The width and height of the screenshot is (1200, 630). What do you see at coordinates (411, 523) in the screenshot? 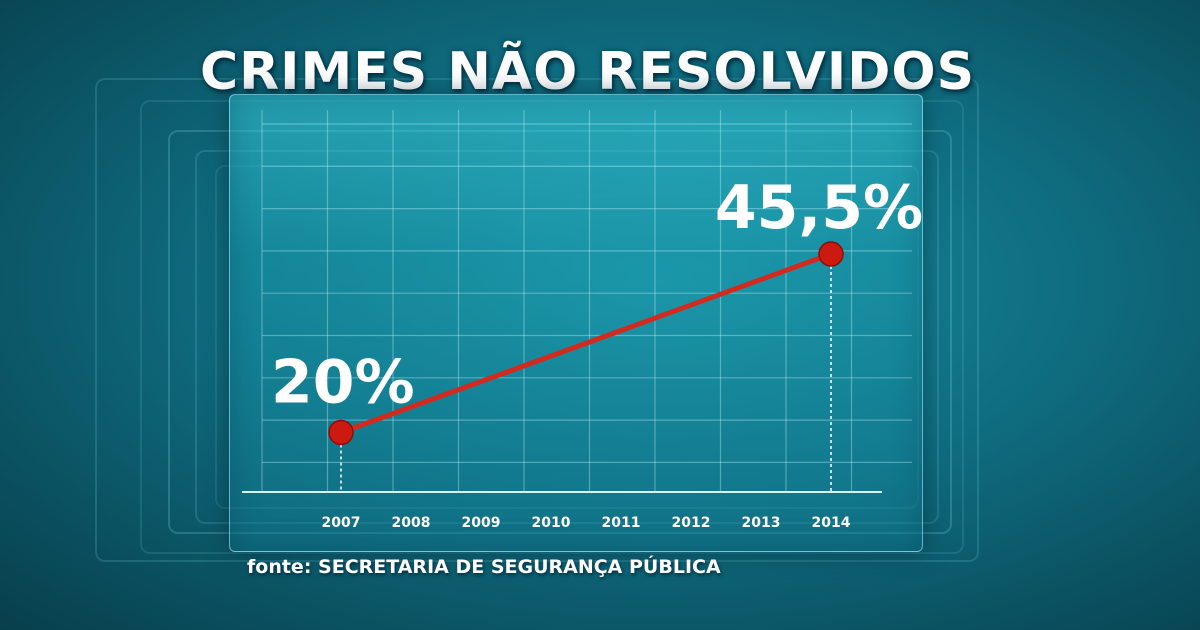
I see `x-tick-label: 2008` at bounding box center [411, 523].